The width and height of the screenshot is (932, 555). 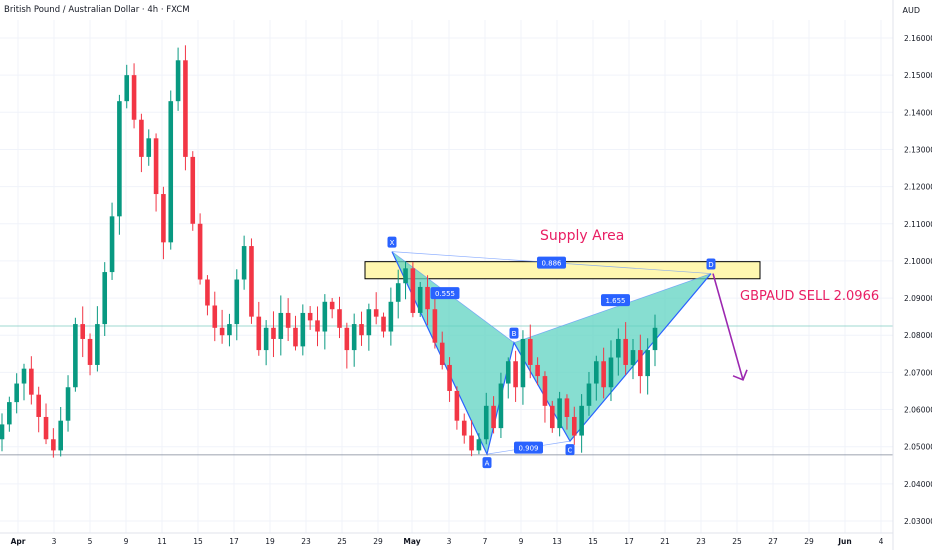 I want to click on price-tick-label: 2.15000, so click(x=918, y=75).